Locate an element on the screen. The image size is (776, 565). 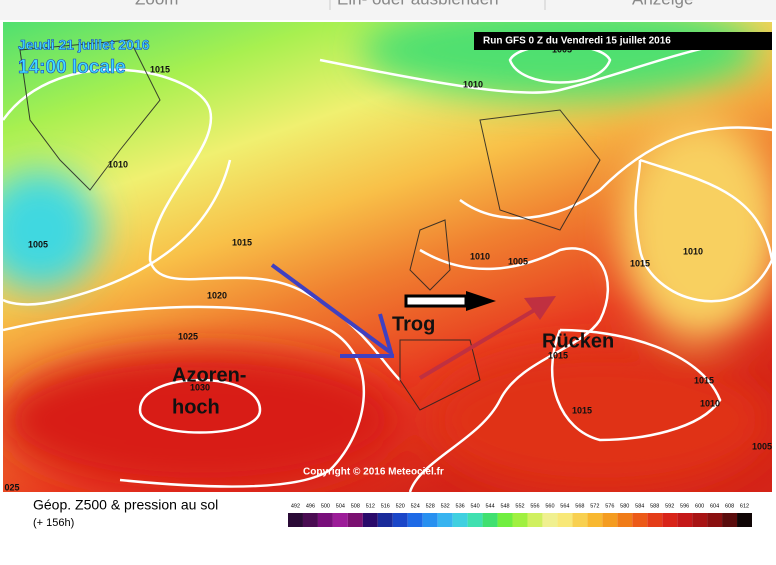
scale-label: 532 is located at coordinates (445, 506).